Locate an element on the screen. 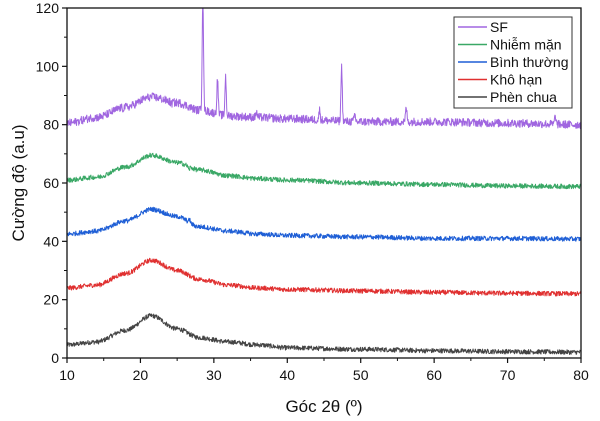  x-tick-label: 60 is located at coordinates (434, 375).